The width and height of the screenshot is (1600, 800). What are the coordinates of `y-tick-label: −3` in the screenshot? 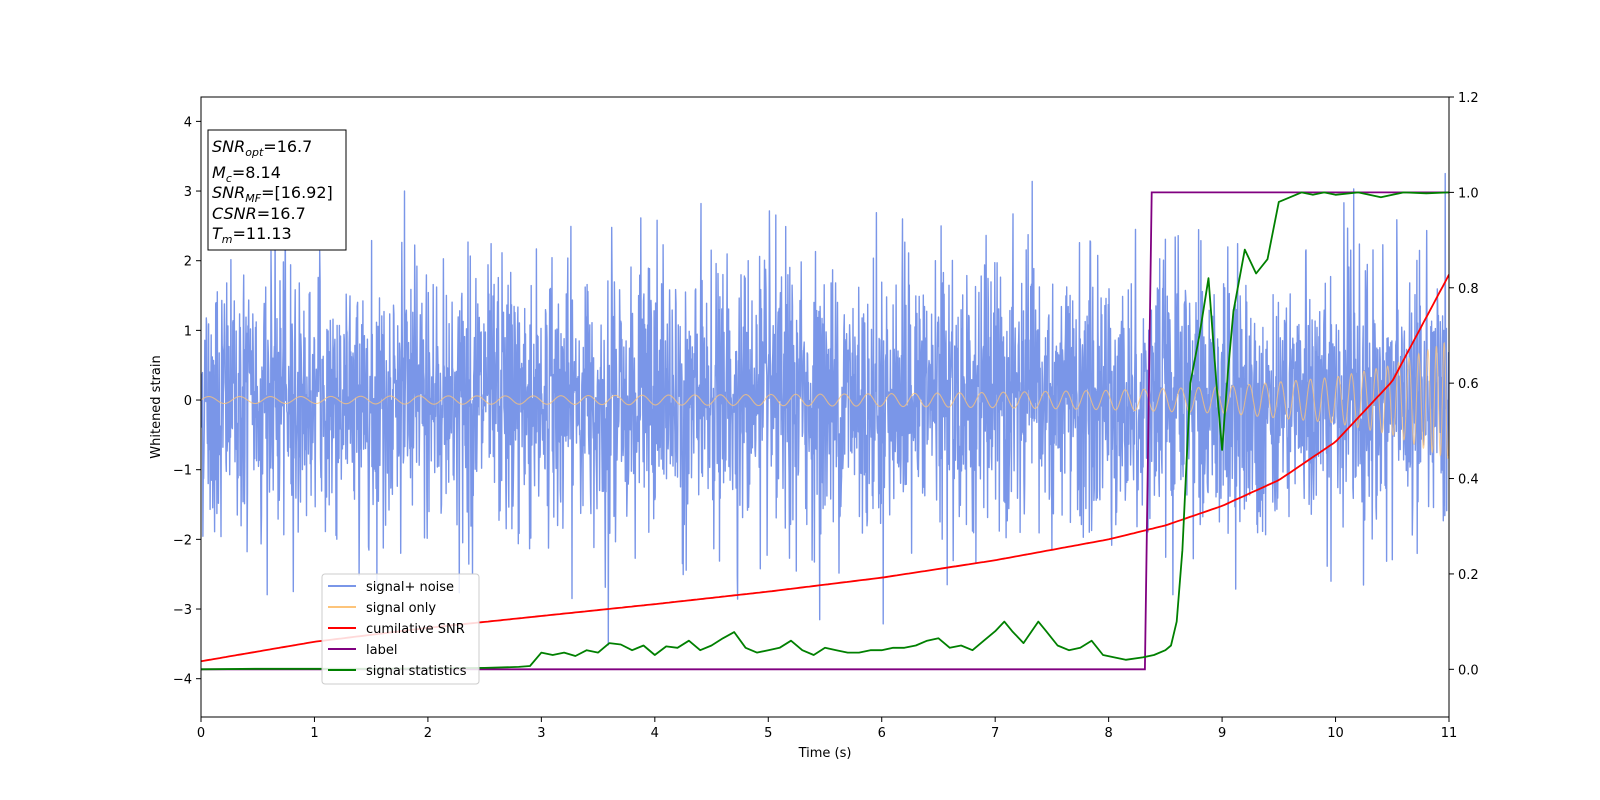 It's located at (182, 610).